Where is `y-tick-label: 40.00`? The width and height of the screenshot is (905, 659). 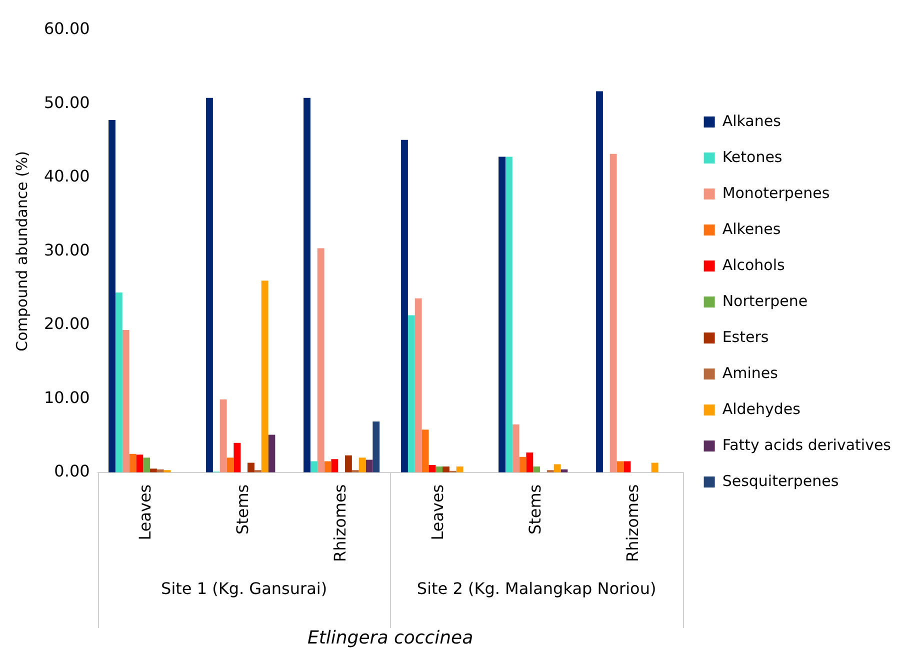
y-tick-label: 40.00 is located at coordinates (67, 176).